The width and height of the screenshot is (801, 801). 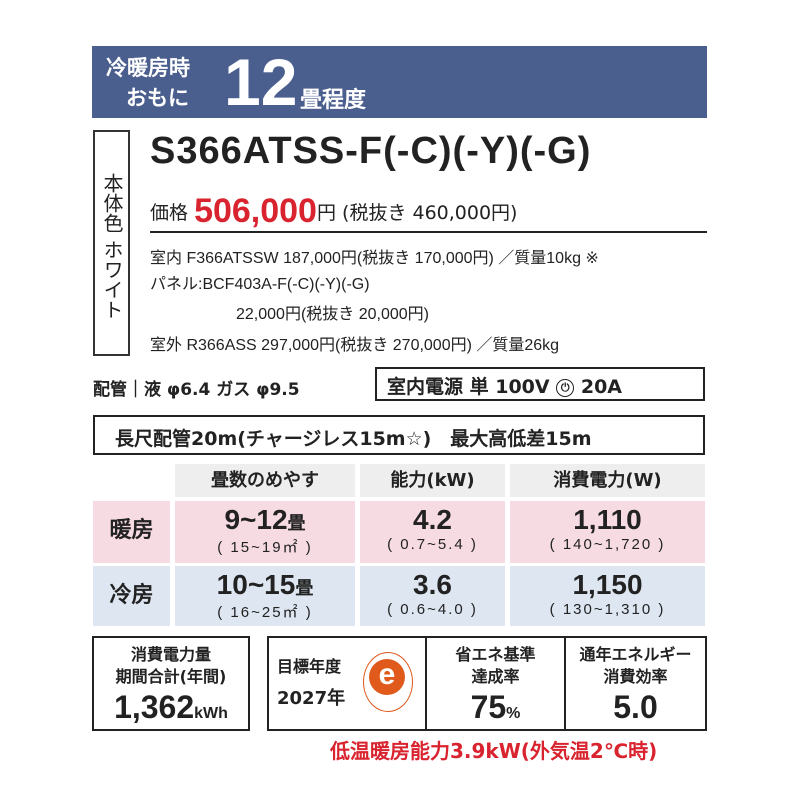 What do you see at coordinates (170, 654) in the screenshot?
I see `annual-label1: 消費電力量` at bounding box center [170, 654].